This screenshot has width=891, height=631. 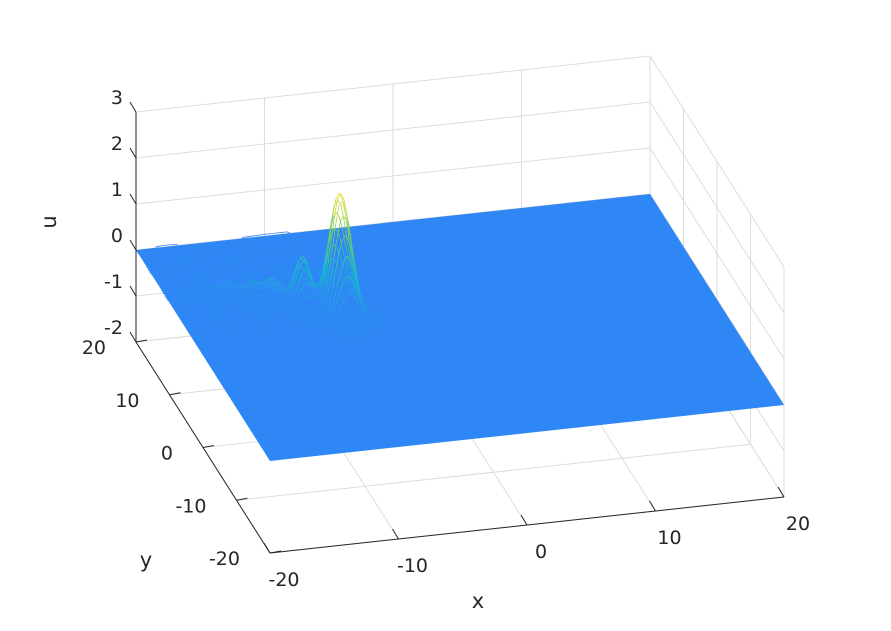 What do you see at coordinates (717, 253) in the screenshot?
I see `grid-line` at bounding box center [717, 253].